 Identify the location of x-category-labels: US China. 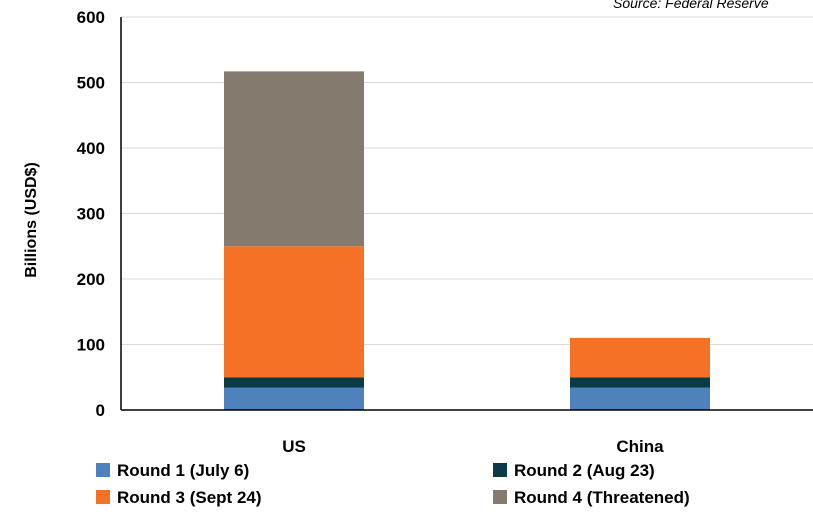
(473, 446).